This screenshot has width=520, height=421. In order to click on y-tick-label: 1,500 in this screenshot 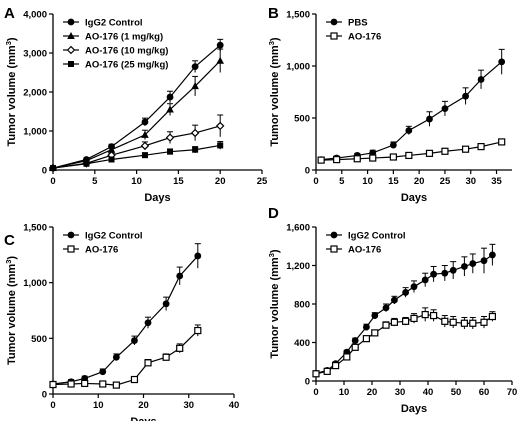, I will do `click(298, 15)`.